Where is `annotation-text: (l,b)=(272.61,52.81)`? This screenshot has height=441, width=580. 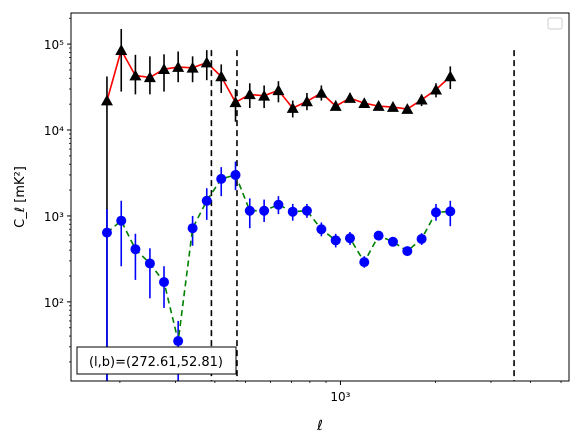 annotation-text: (l,b)=(272.61,52.81) is located at coordinates (156, 362).